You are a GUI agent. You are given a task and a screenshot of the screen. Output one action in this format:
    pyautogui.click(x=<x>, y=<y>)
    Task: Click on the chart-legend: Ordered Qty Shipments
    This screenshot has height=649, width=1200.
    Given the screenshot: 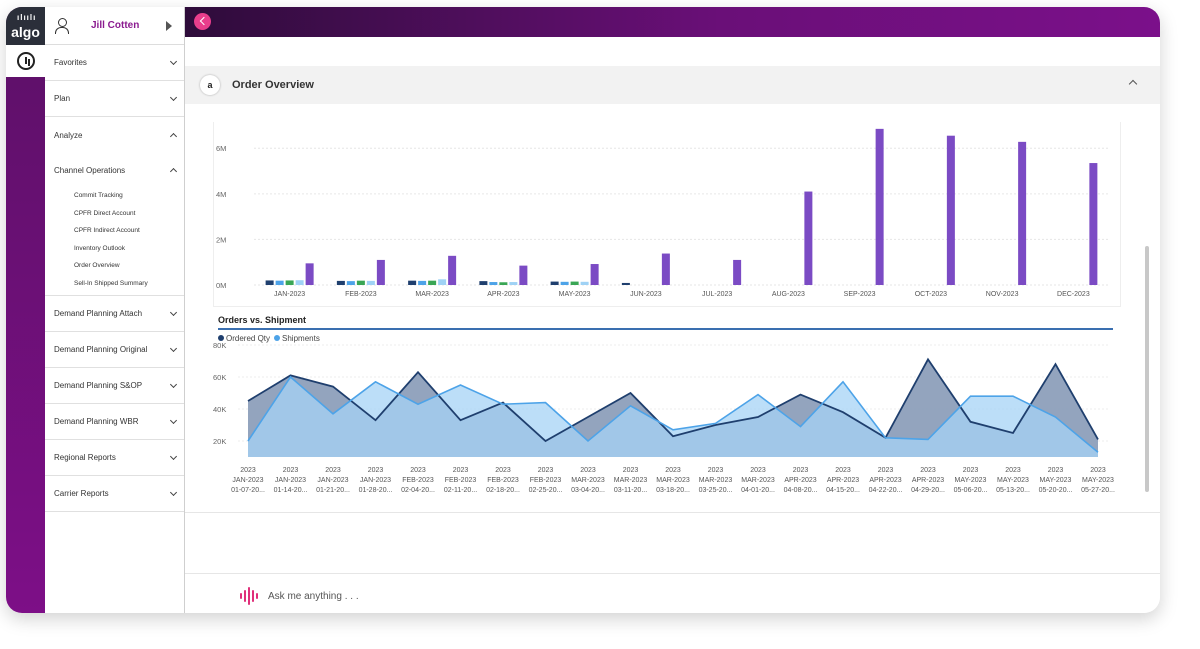 What is the action you would take?
    pyautogui.click(x=269, y=338)
    